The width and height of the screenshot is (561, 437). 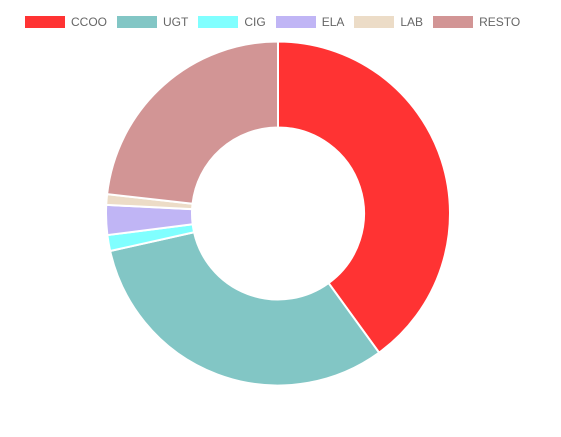 I want to click on slice-resto, so click(x=192, y=122).